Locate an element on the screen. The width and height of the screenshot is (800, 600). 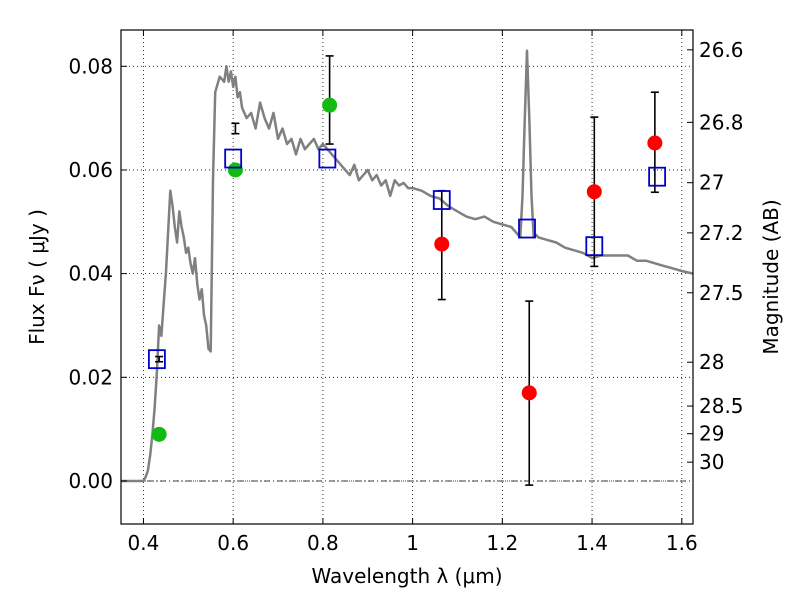
y-axis-title: Flux Fν ( μJy ) is located at coordinates (37, 277).